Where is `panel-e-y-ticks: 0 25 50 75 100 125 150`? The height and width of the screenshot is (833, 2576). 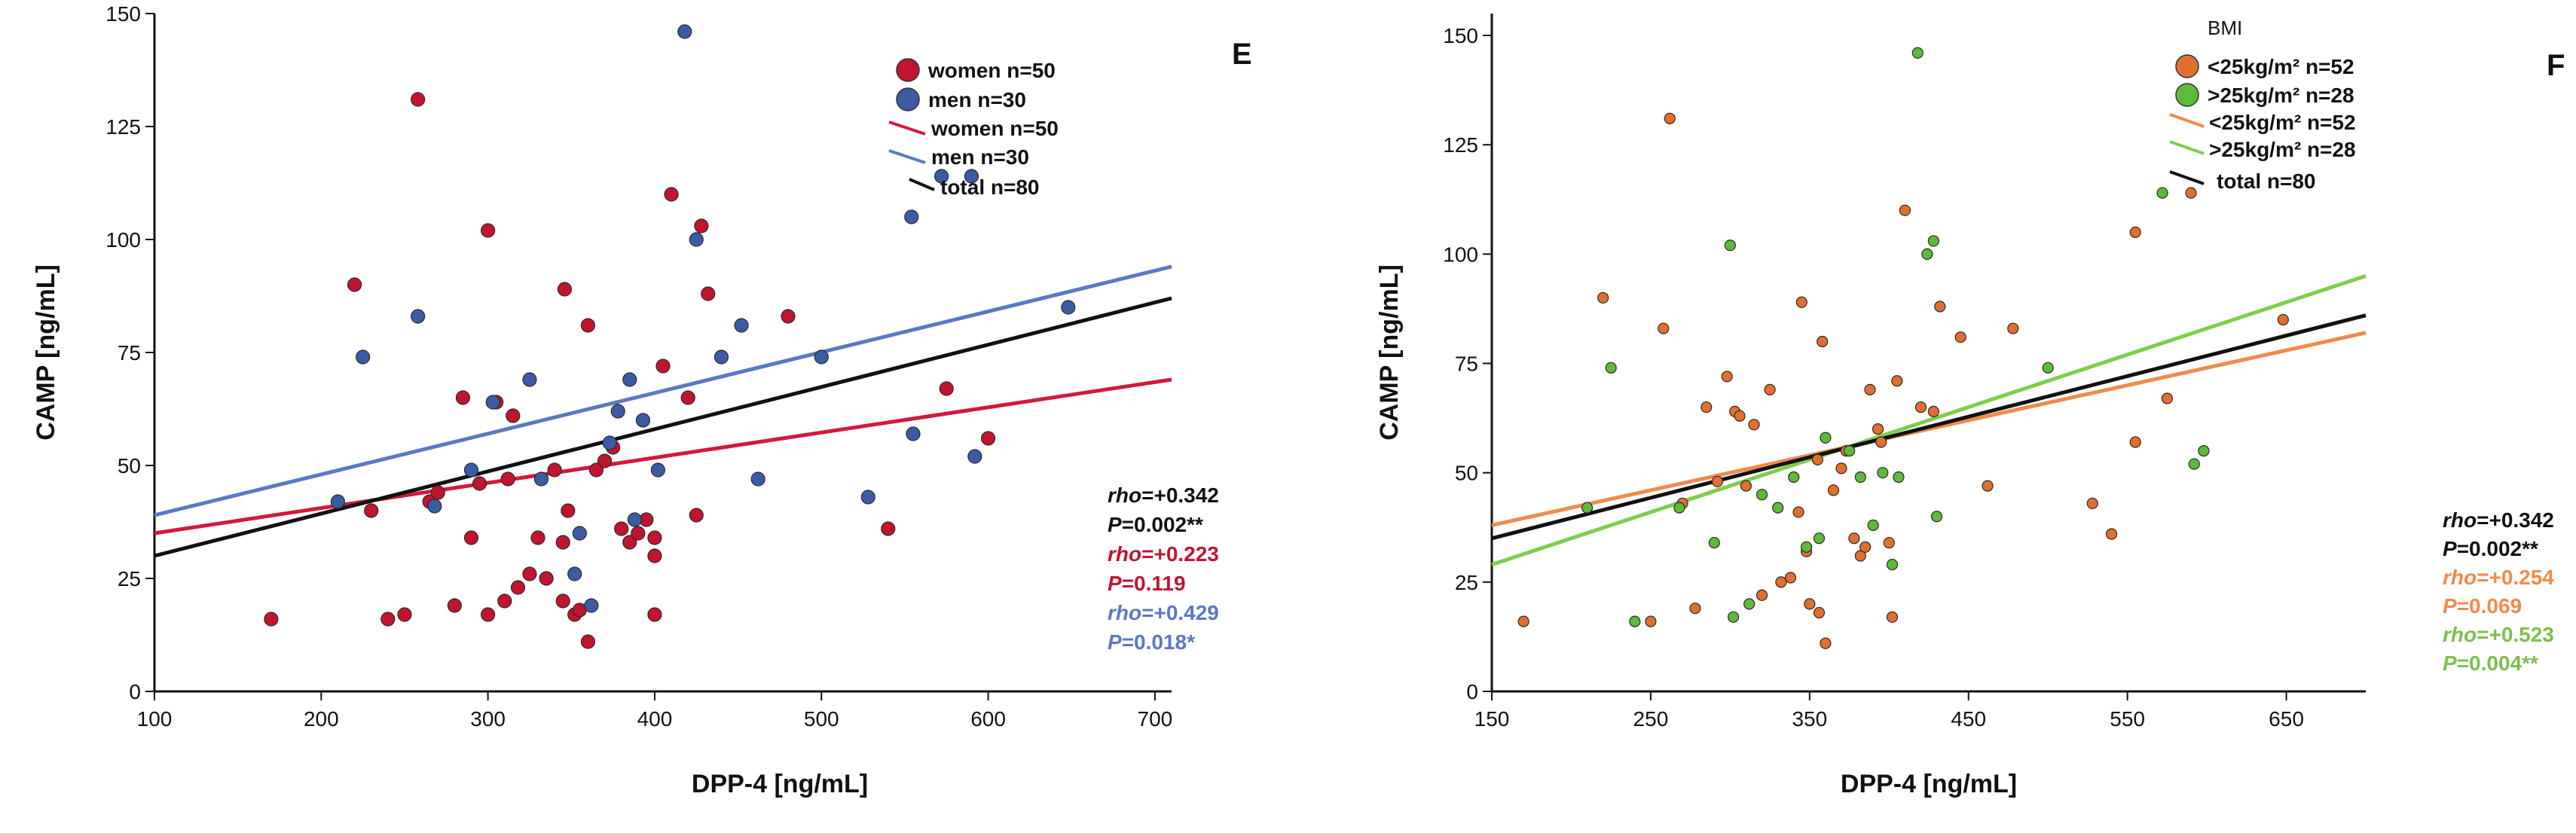 panel-e-y-ticks: 0 25 50 75 100 125 150 is located at coordinates (129, 352).